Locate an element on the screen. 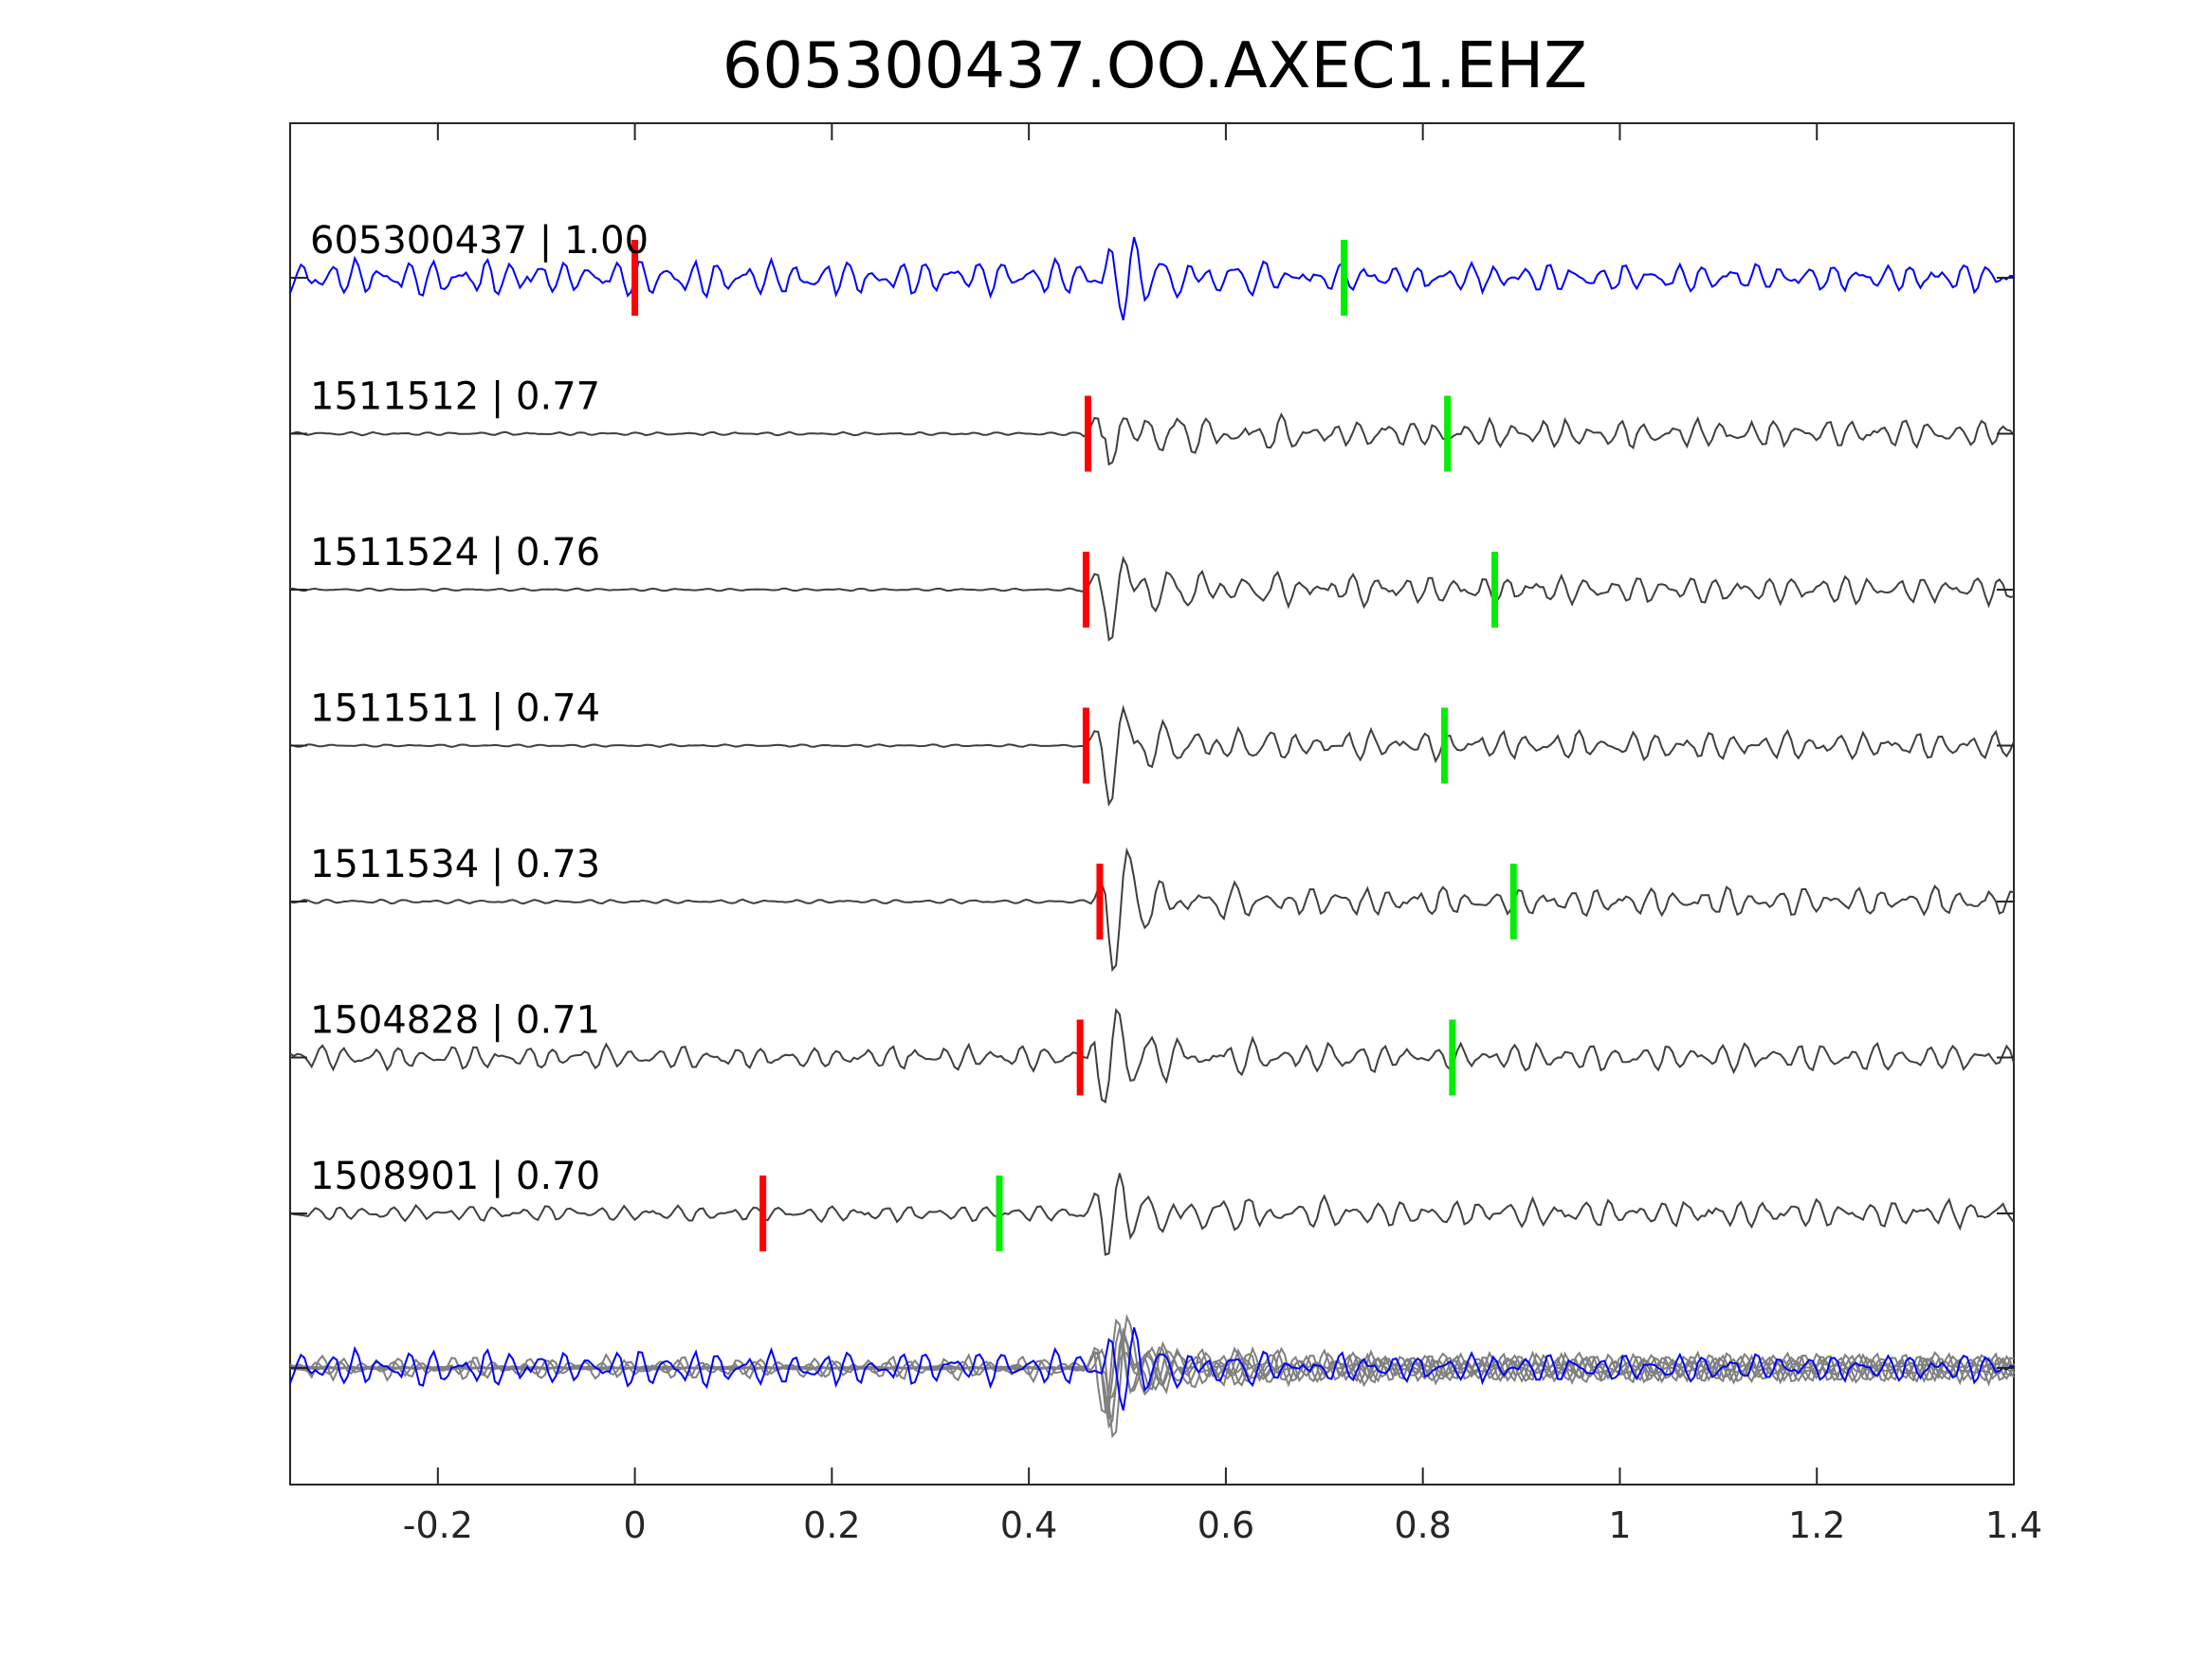 Image resolution: width=2212 pixels, height=1659 pixels. trace-label-6: 1508901 | 0.70 is located at coordinates (455, 1176).